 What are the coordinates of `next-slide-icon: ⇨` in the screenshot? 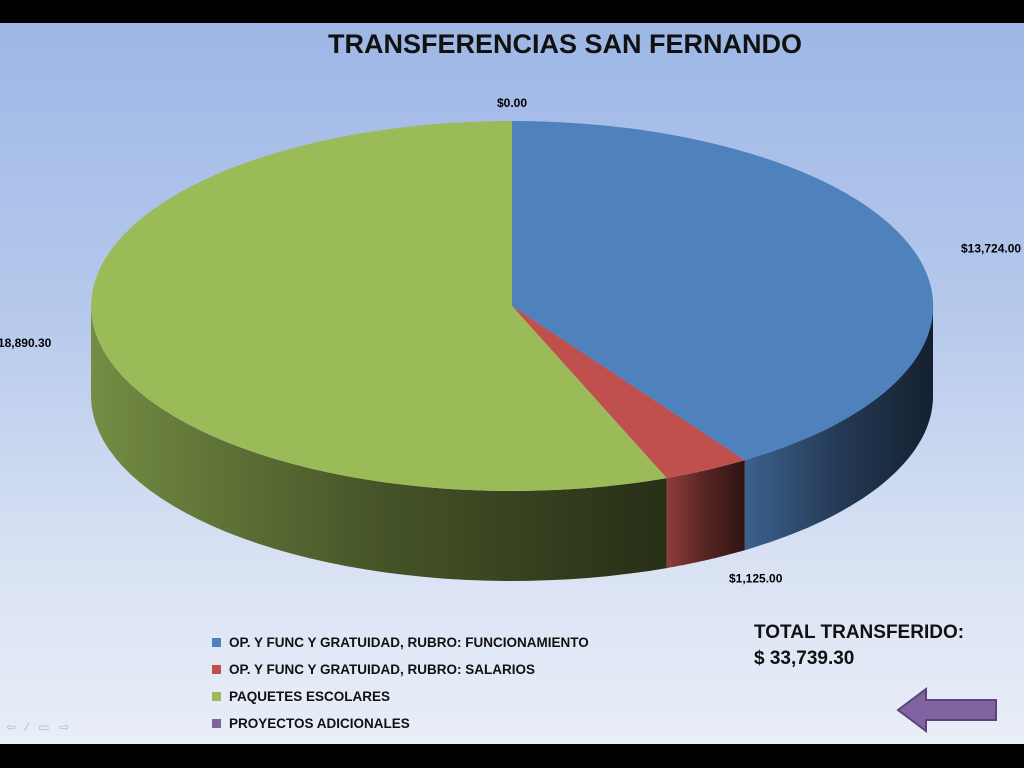 It's located at (64, 727).